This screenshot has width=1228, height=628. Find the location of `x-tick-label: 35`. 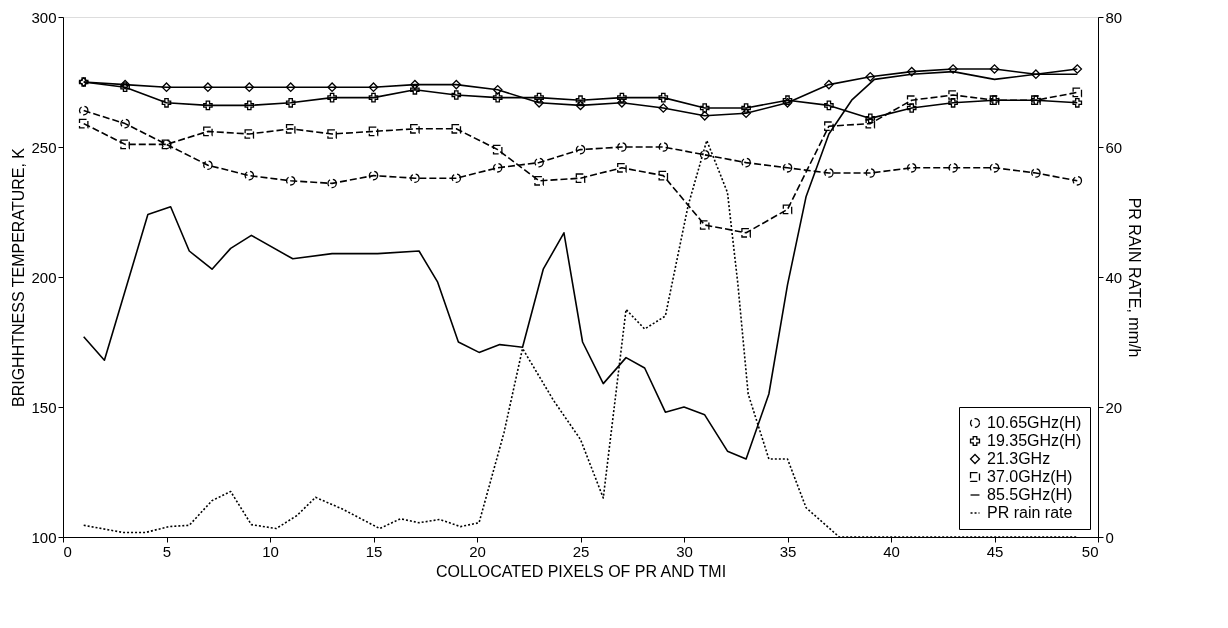

x-tick-label: 35 is located at coordinates (788, 551).